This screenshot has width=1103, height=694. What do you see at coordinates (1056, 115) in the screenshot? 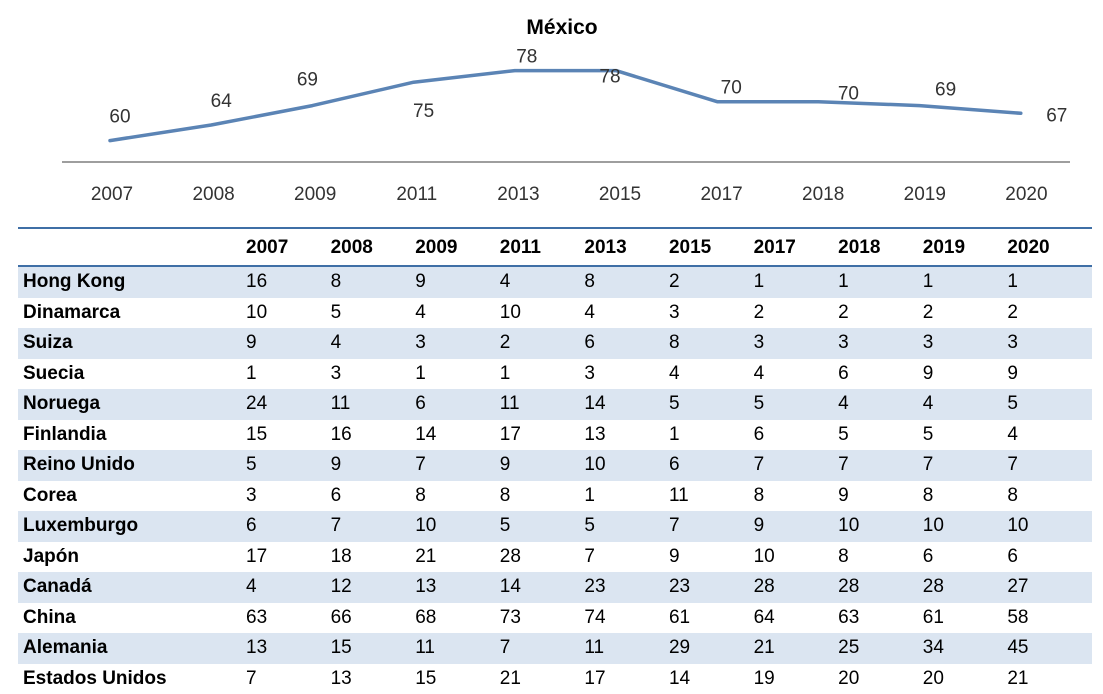
I see `data-label: 67` at bounding box center [1056, 115].